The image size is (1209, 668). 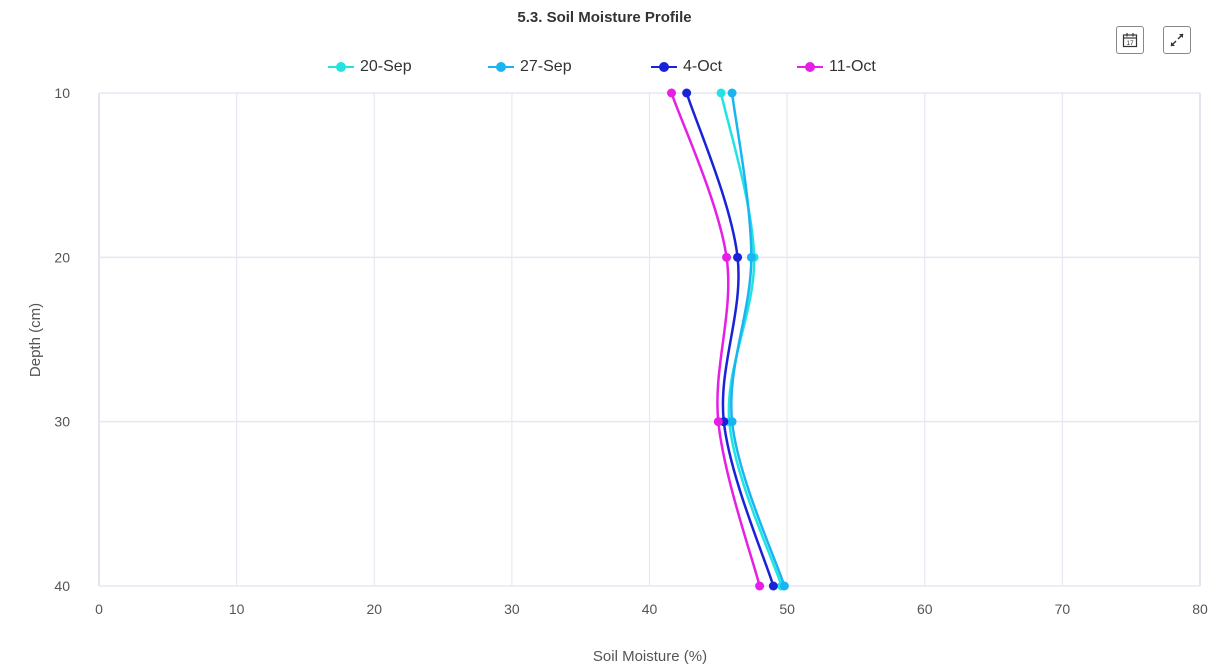 I want to click on series-27-sep, so click(x=758, y=339).